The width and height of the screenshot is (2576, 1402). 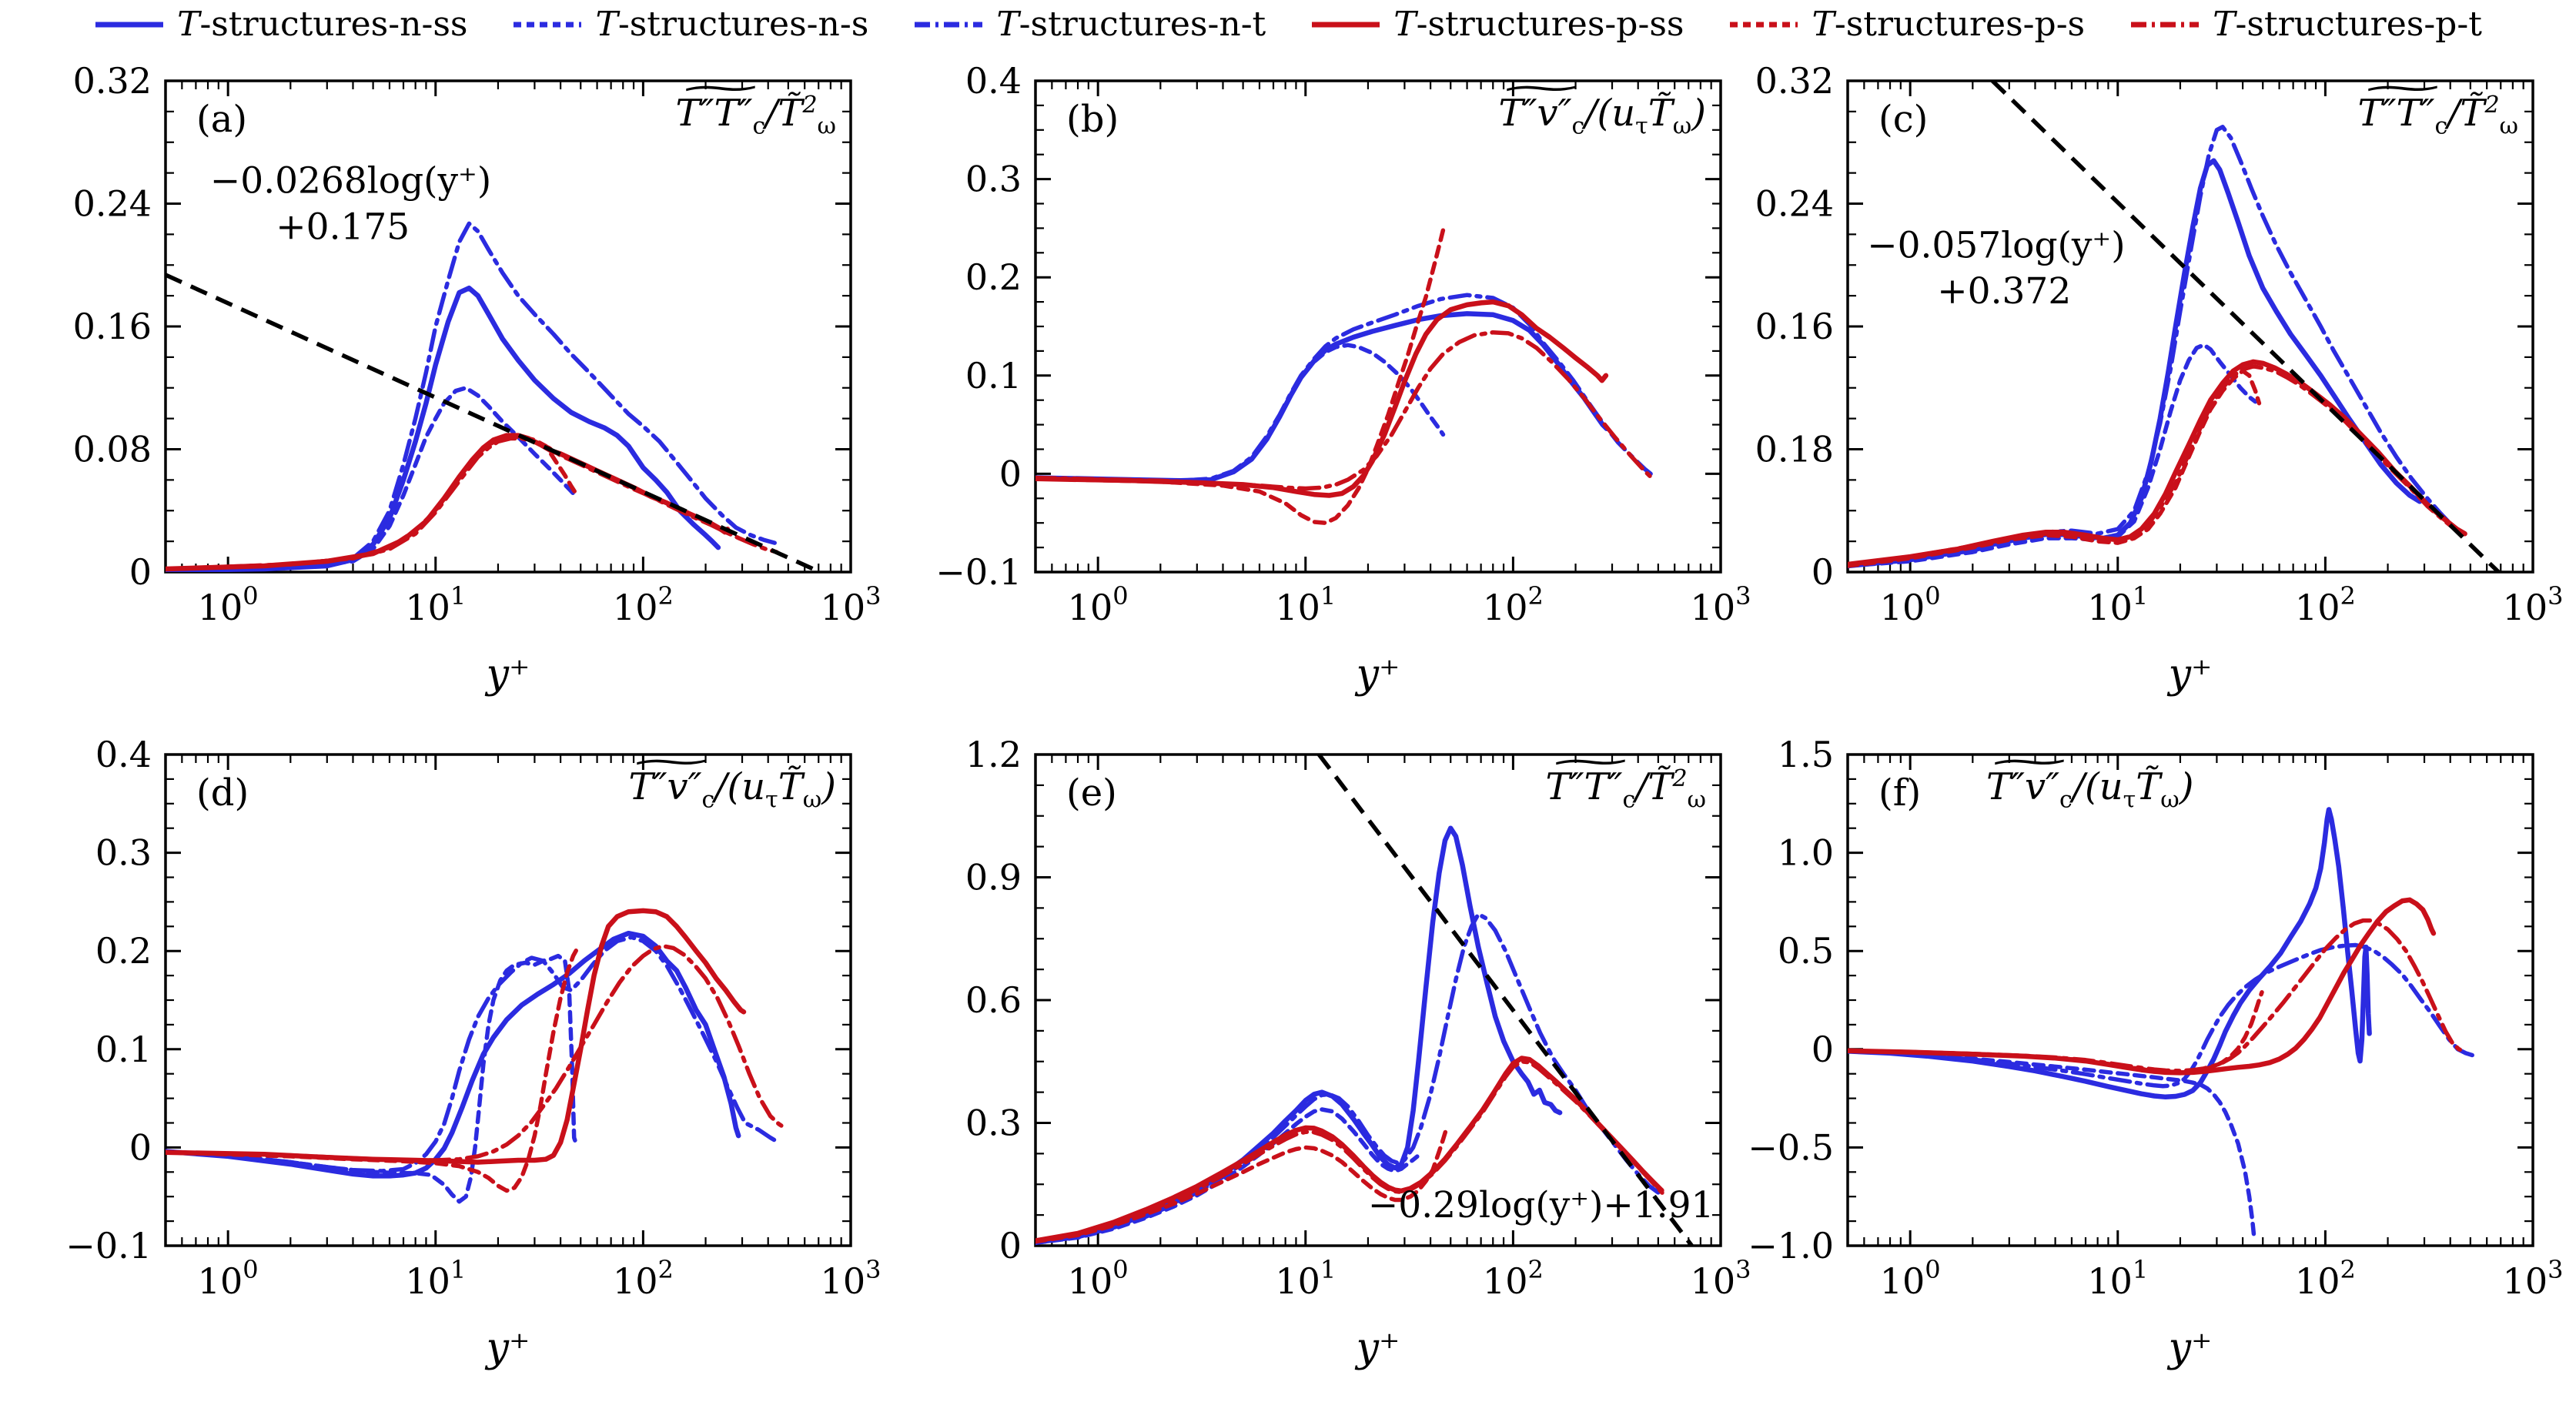 I want to click on y-tick-label: 0.4, so click(x=123, y=755).